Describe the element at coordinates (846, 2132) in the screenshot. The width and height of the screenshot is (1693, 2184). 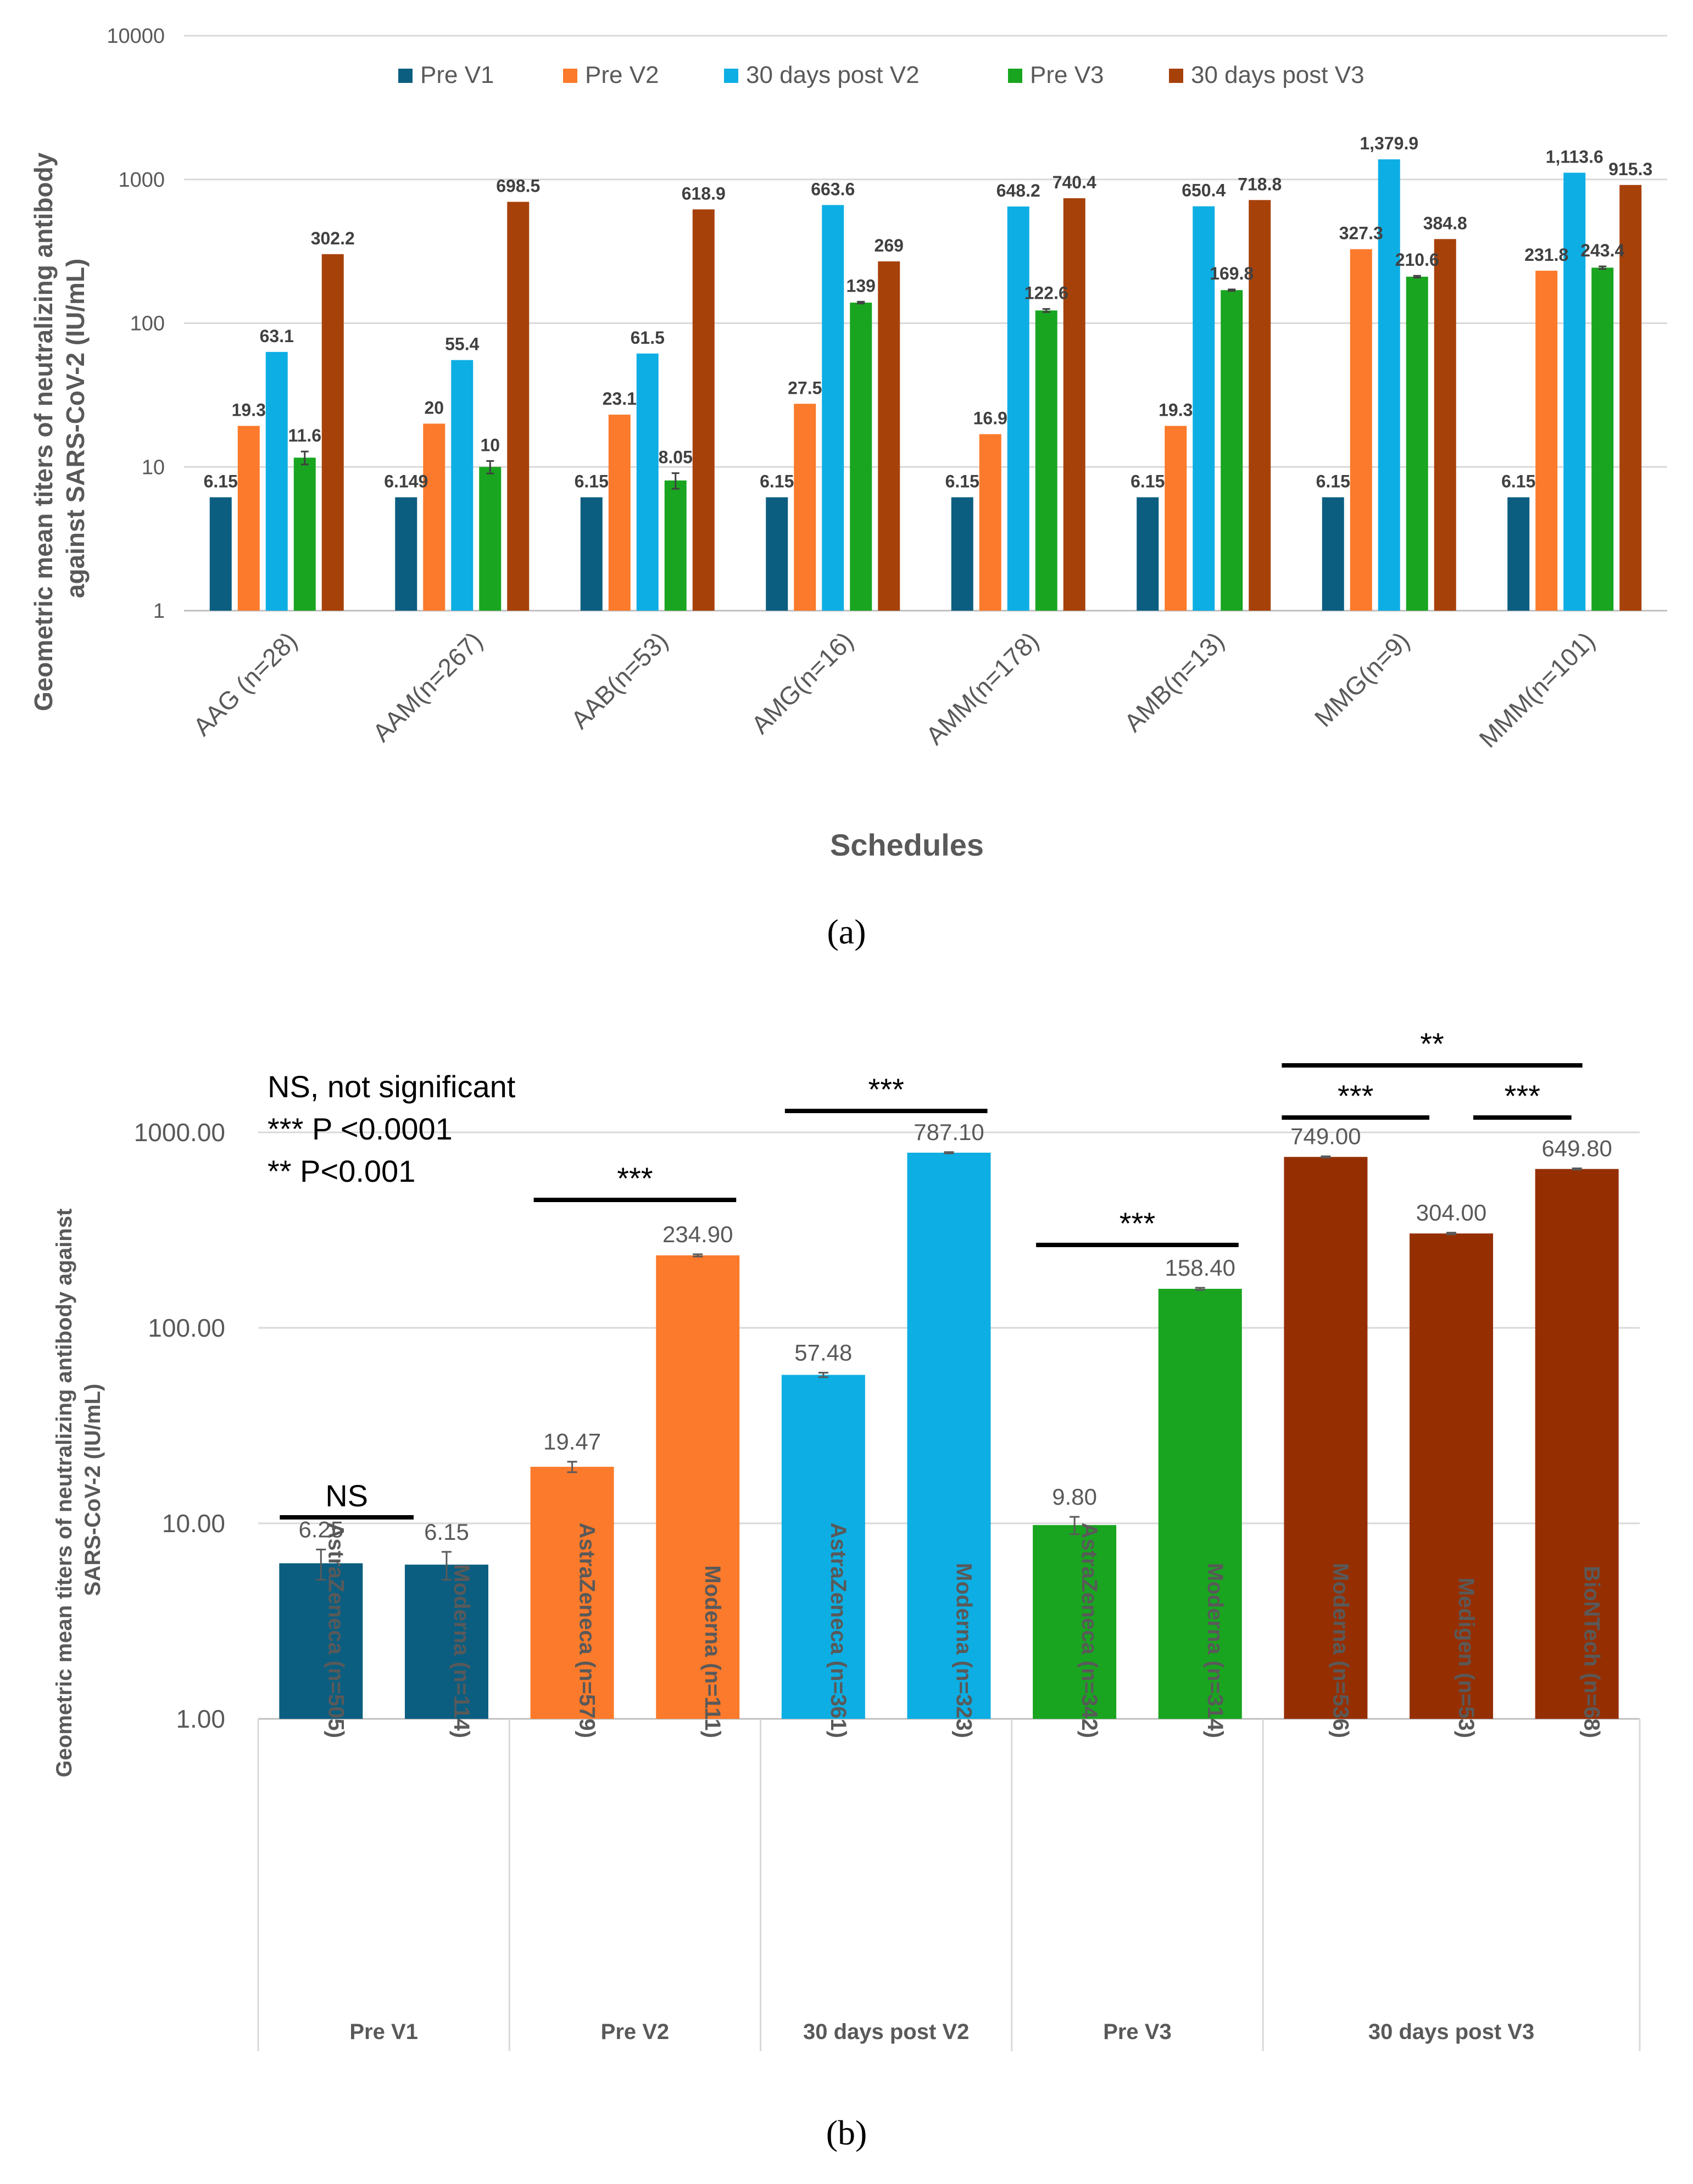
I see `panel-b-caption: (b)` at that location.